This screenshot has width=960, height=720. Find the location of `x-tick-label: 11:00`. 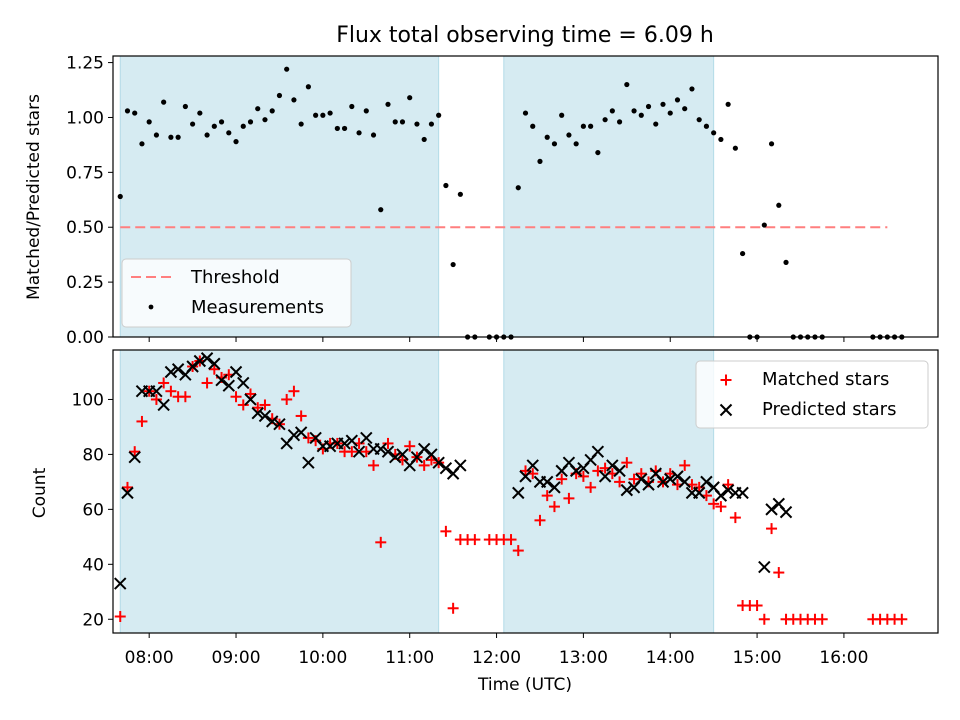

x-tick-label: 11:00 is located at coordinates (409, 658).